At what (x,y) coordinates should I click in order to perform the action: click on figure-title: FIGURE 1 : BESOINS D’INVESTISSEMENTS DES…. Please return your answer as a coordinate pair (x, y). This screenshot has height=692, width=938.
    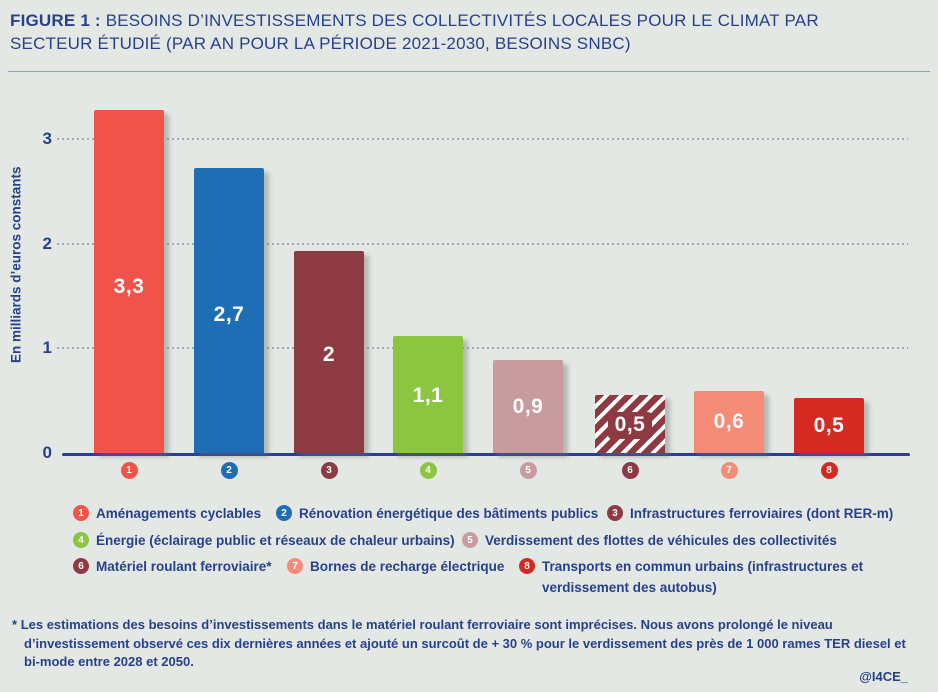
    Looking at the image, I should click on (468, 32).